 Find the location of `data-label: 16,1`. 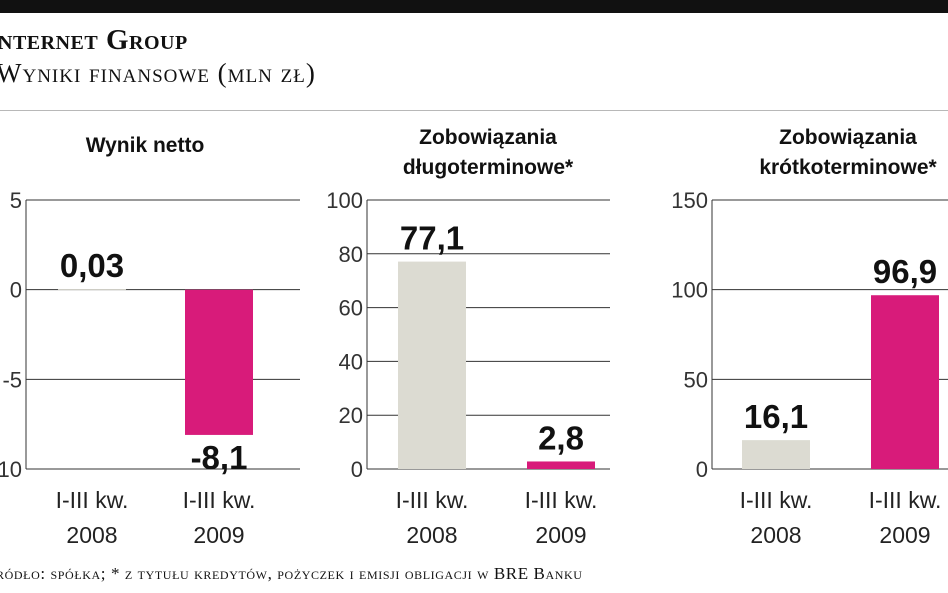

data-label: 16,1 is located at coordinates (776, 416).